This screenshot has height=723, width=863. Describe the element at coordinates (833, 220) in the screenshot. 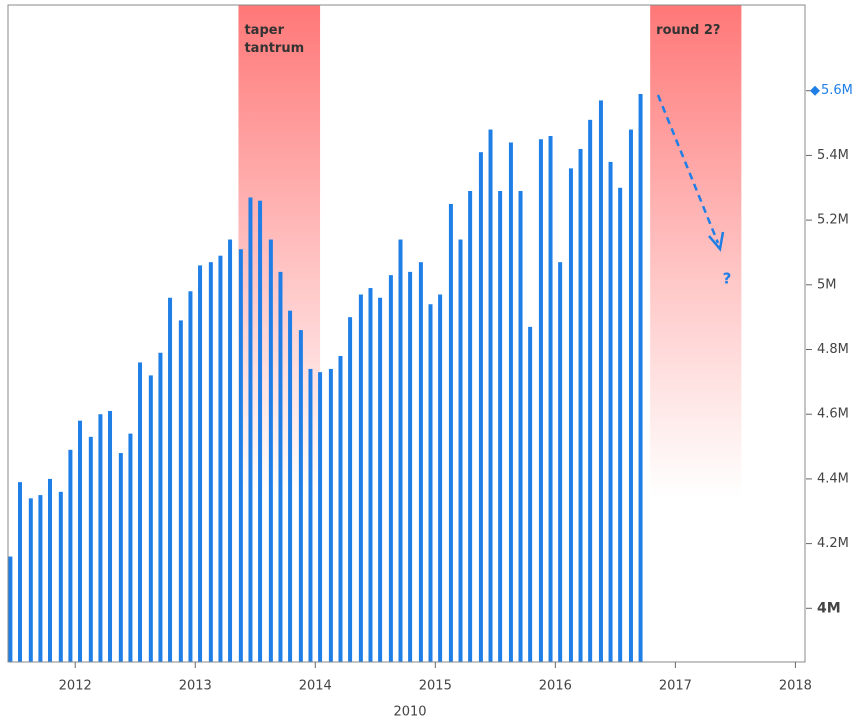

I see `y-tick-label: 5.2M` at that location.